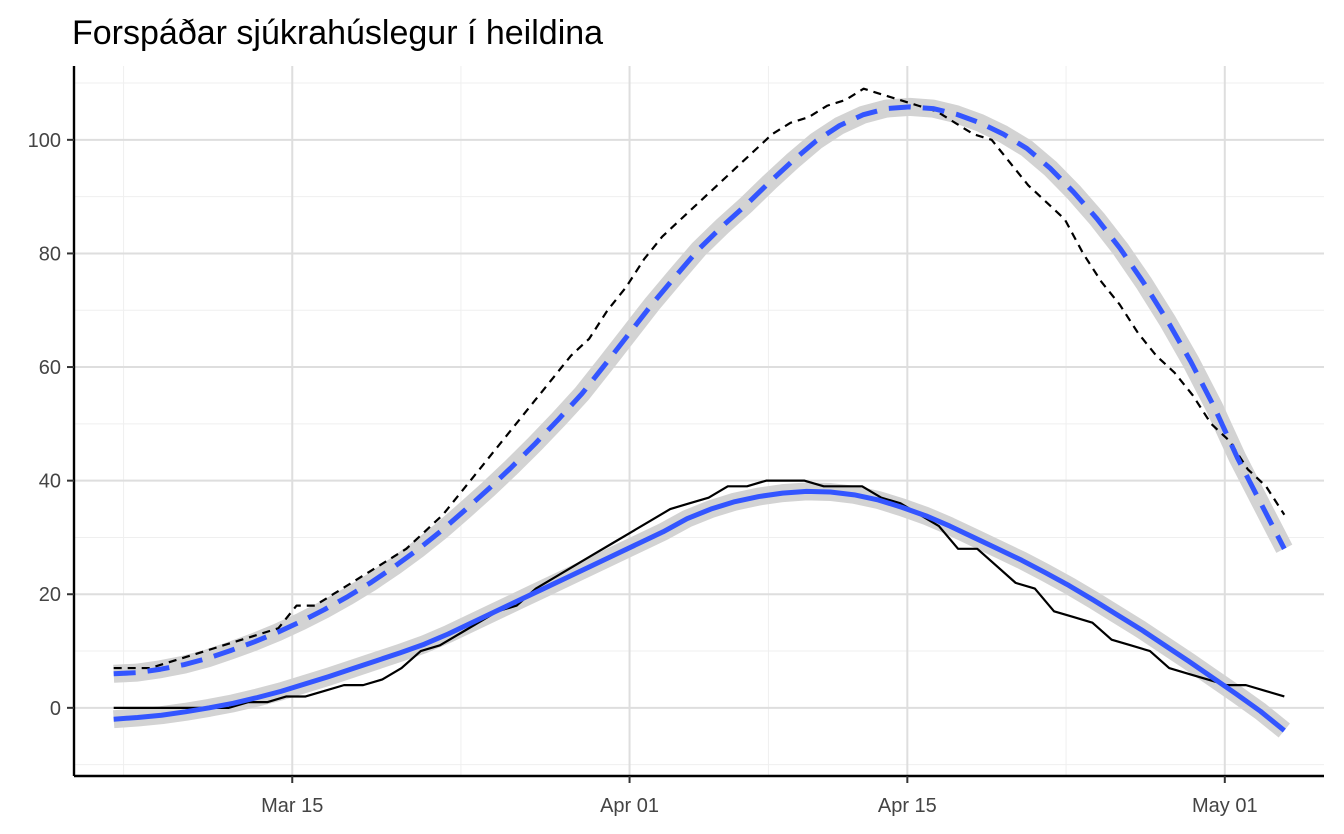 Image resolution: width=1344 pixels, height=834 pixels. What do you see at coordinates (292, 806) in the screenshot?
I see `x-tick-label: Mar 15` at bounding box center [292, 806].